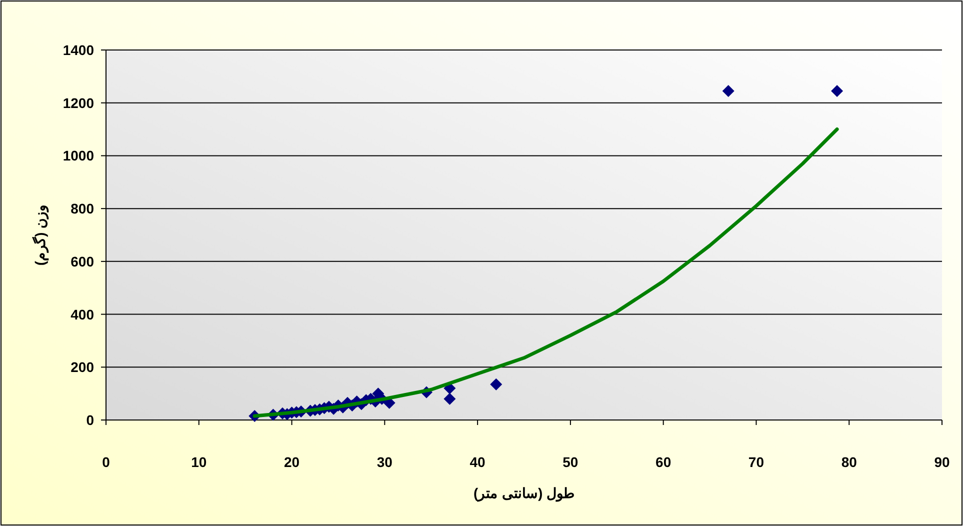  Describe the element at coordinates (664, 462) in the screenshot. I see `x-tick-label: 60` at that location.